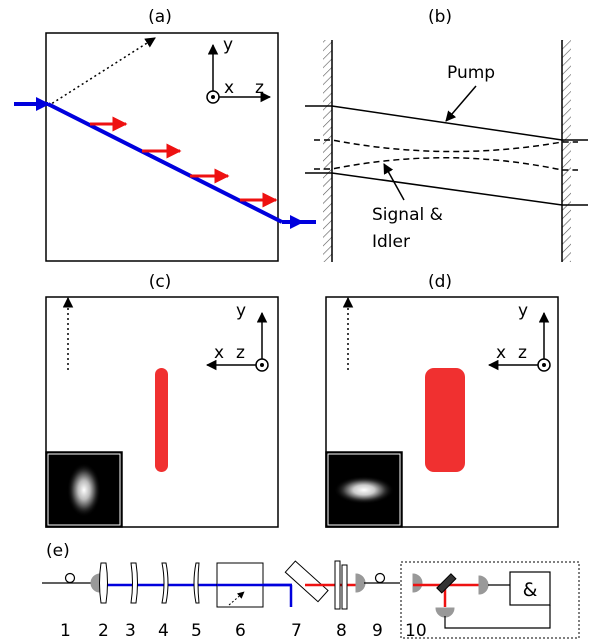 This screenshot has height=641, width=590. Describe the element at coordinates (566, 151) in the screenshot. I see `right-mirror-hatch` at that location.